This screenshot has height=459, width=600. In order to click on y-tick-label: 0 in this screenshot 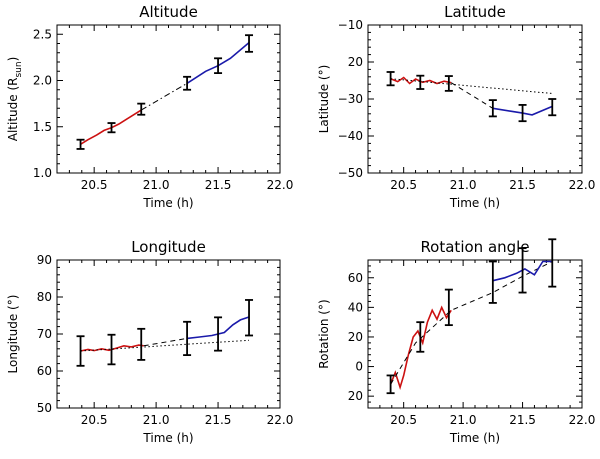, I will do `click(359, 367)`.